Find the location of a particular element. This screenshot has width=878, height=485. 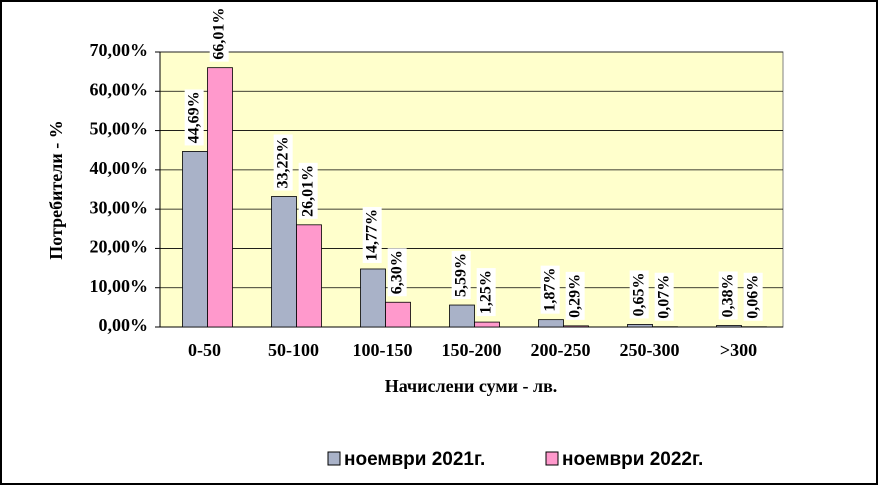

value-label-group: 66,01% is located at coordinates (219, 33).